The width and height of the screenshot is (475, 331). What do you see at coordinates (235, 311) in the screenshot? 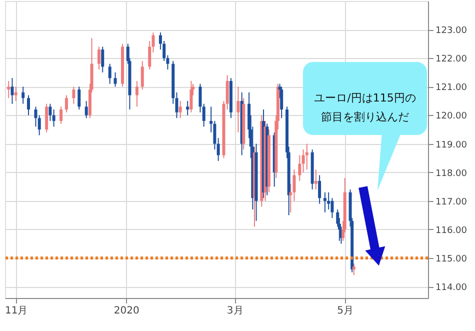
I see `x-tick-label: 3月` at bounding box center [235, 311].